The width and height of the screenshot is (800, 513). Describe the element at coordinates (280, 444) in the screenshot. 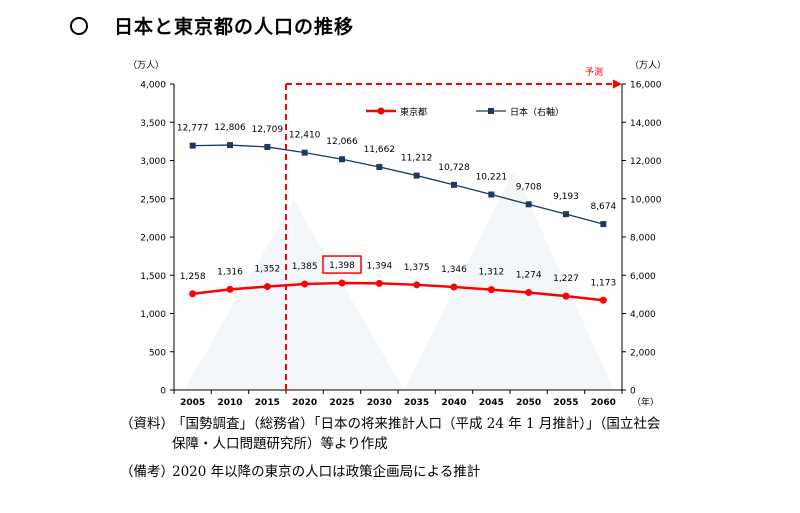

I see `source-text-line2: 保障・人口問題研究所）等より作成` at that location.